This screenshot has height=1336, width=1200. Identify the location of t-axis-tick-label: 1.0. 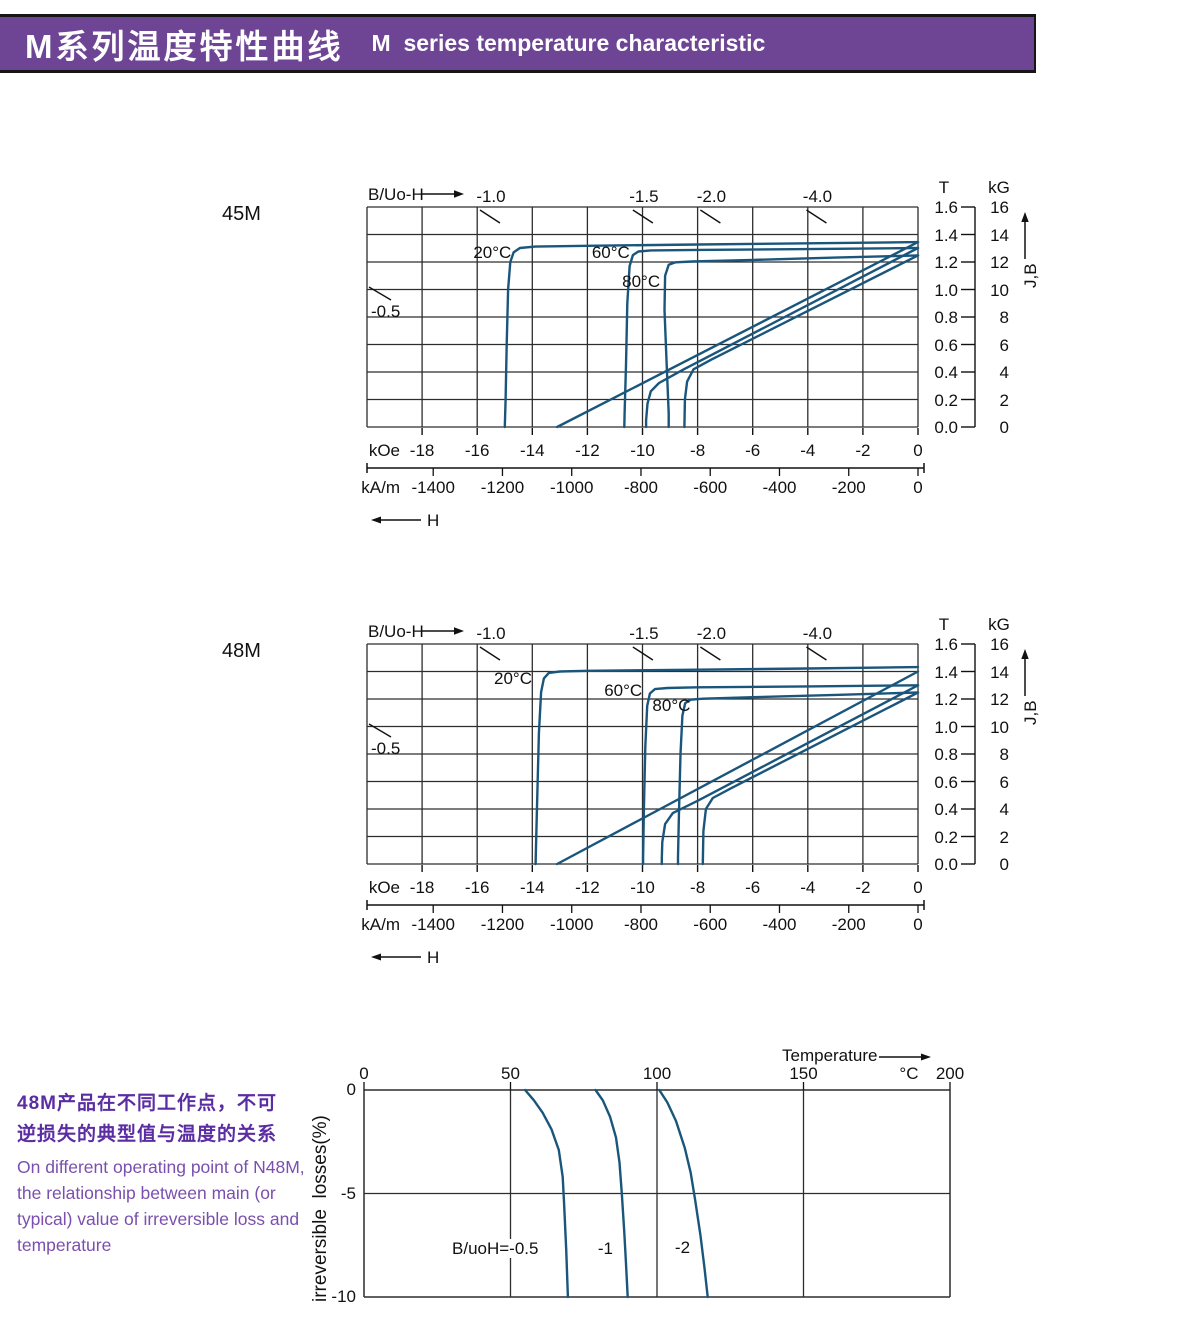
(946, 727).